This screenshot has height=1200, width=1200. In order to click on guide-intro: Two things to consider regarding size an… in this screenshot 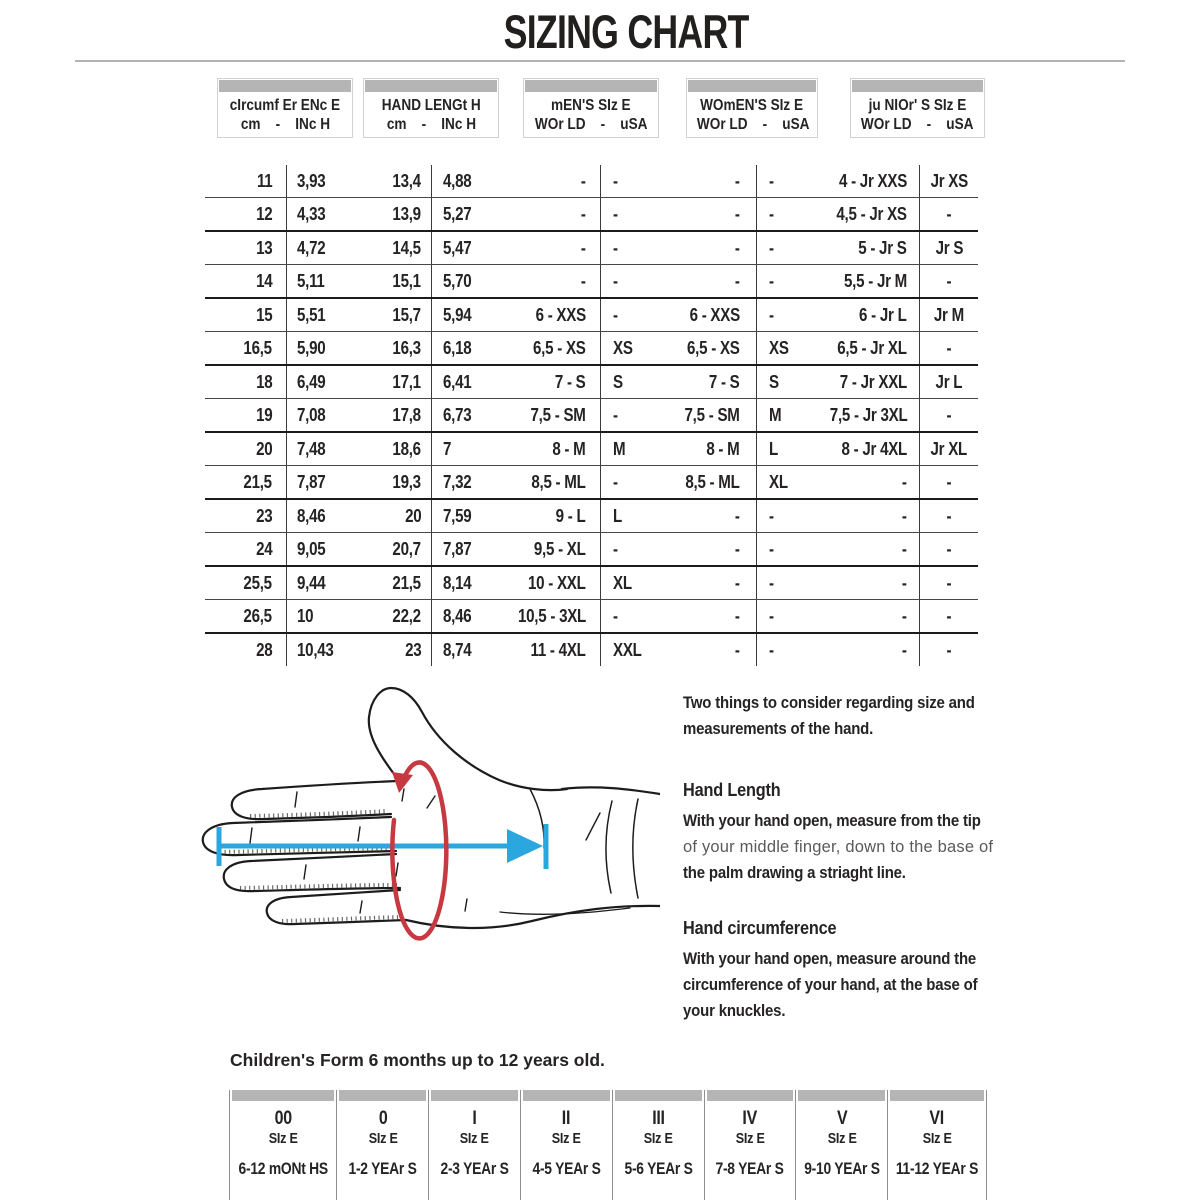, I will do `click(849, 716)`.